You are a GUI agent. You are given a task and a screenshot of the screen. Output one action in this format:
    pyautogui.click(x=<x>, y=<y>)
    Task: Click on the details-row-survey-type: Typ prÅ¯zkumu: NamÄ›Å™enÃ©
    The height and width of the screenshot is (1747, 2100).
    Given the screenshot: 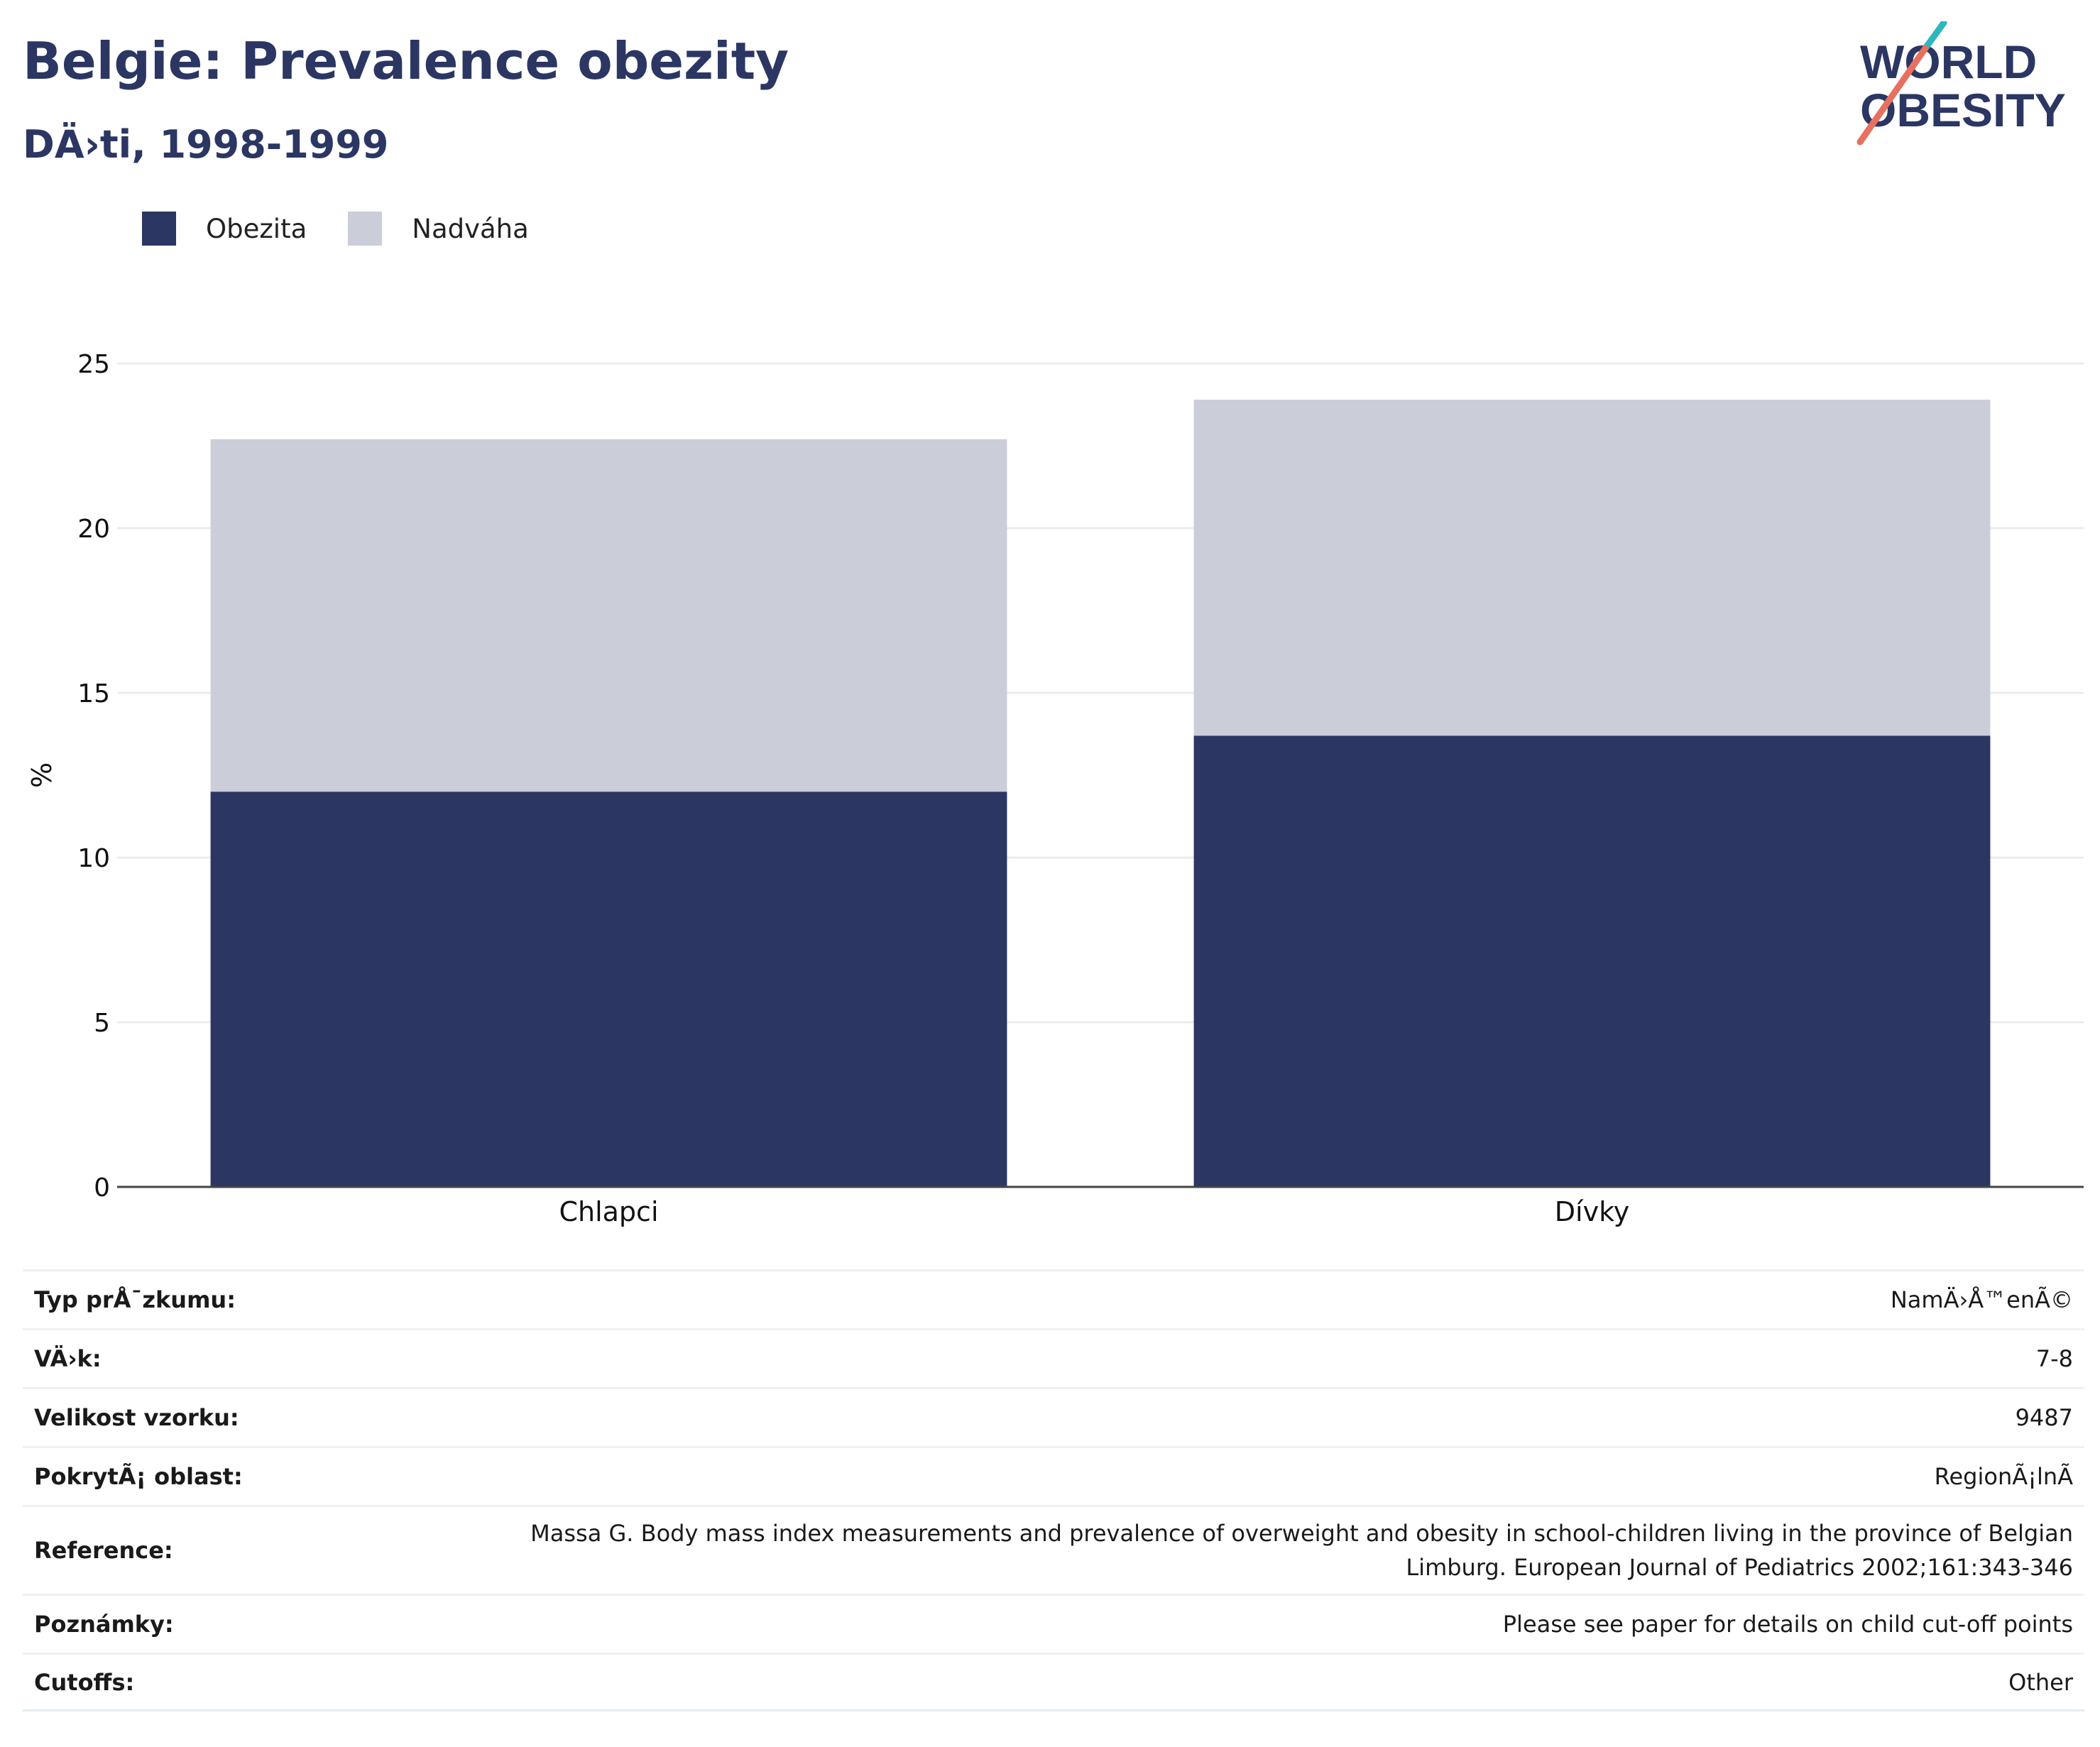 What is the action you would take?
    pyautogui.click(x=1053, y=1298)
    